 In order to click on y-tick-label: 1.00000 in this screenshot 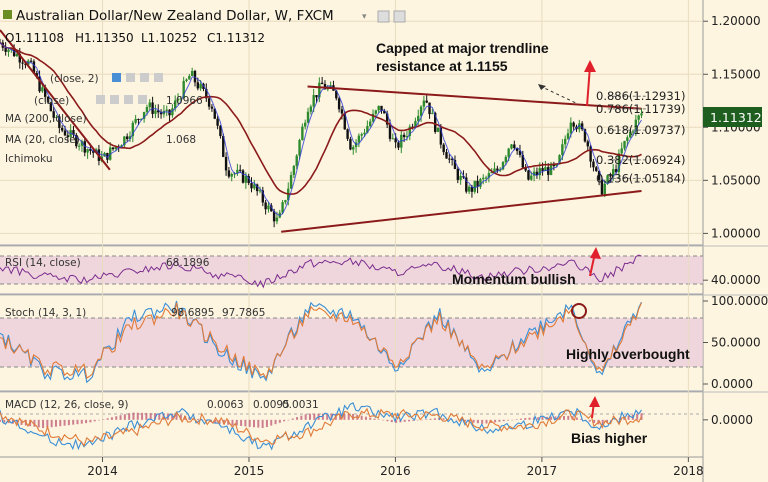, I will do `click(736, 233)`.